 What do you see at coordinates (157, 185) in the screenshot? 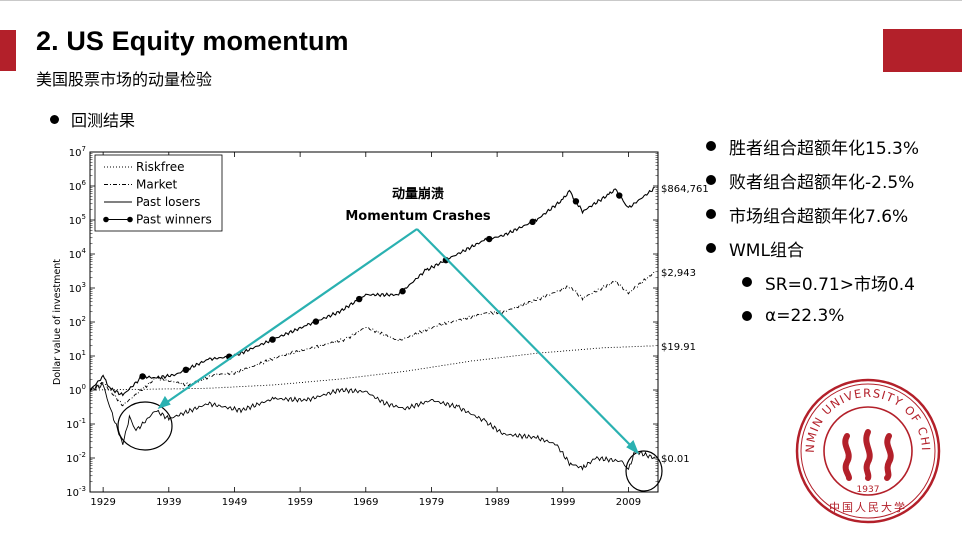
I see `legend-label: Market` at bounding box center [157, 185].